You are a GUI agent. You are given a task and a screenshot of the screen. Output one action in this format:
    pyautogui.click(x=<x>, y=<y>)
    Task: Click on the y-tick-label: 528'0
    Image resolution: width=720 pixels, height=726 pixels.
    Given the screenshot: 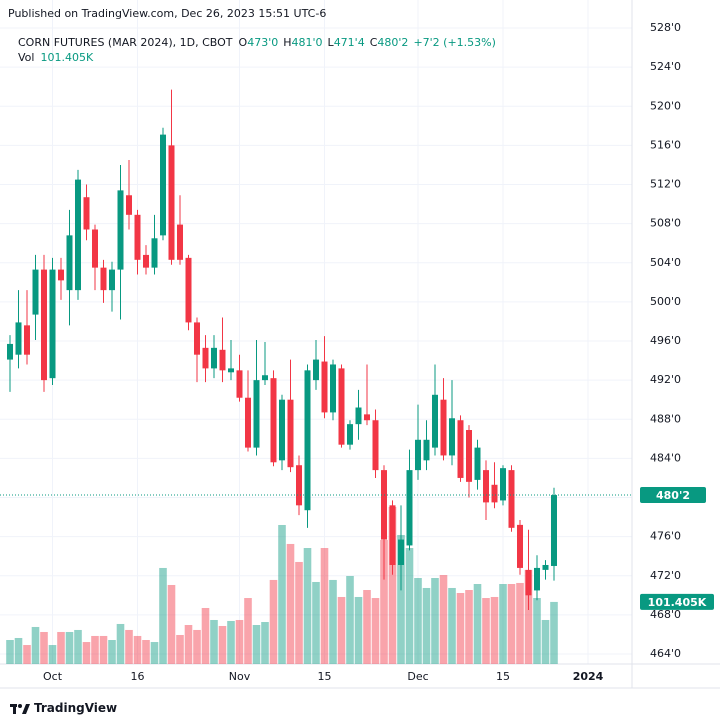 What is the action you would take?
    pyautogui.click(x=665, y=27)
    